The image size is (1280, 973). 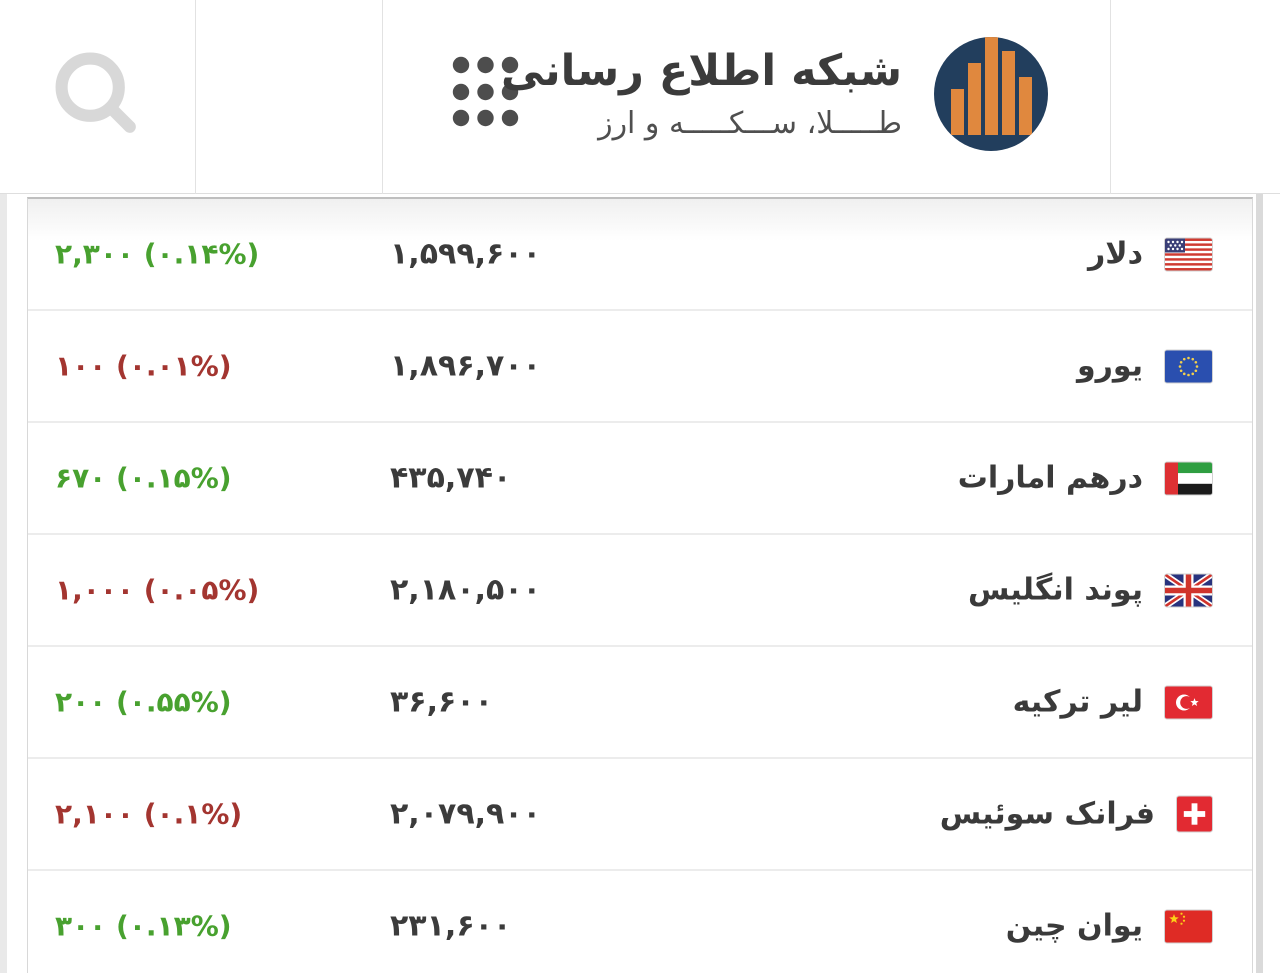 I want to click on currency-name: یورو, so click(x=1110, y=366).